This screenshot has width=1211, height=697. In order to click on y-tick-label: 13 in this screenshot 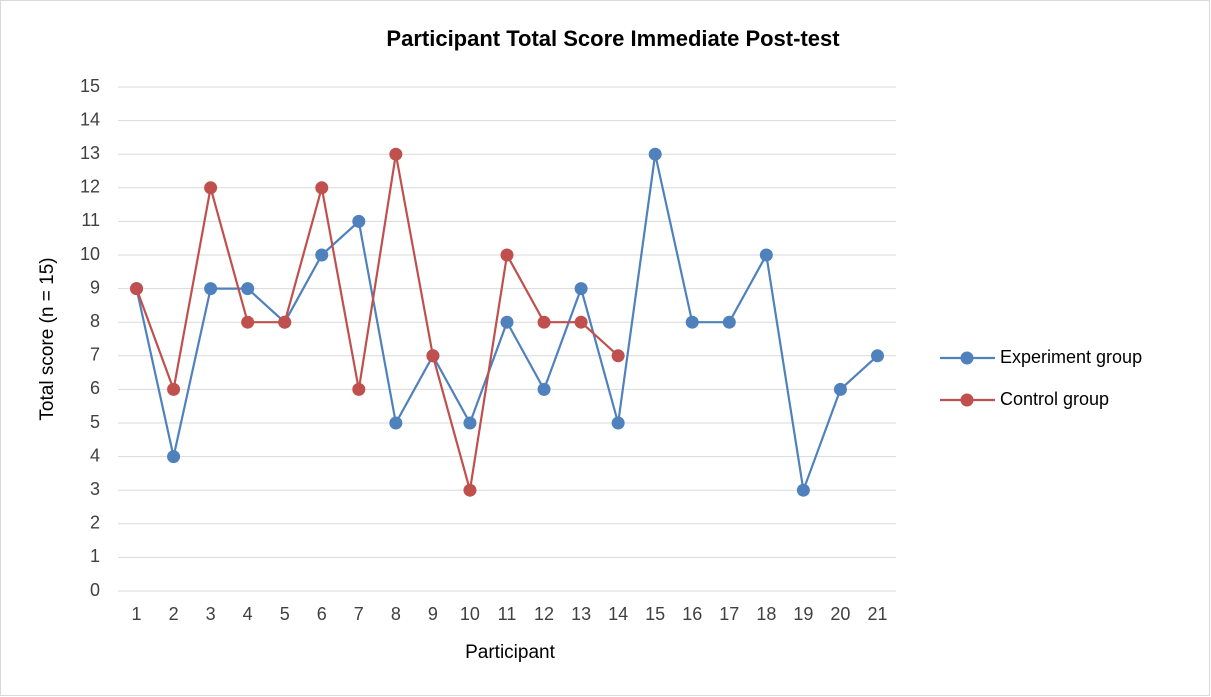, I will do `click(90, 153)`.